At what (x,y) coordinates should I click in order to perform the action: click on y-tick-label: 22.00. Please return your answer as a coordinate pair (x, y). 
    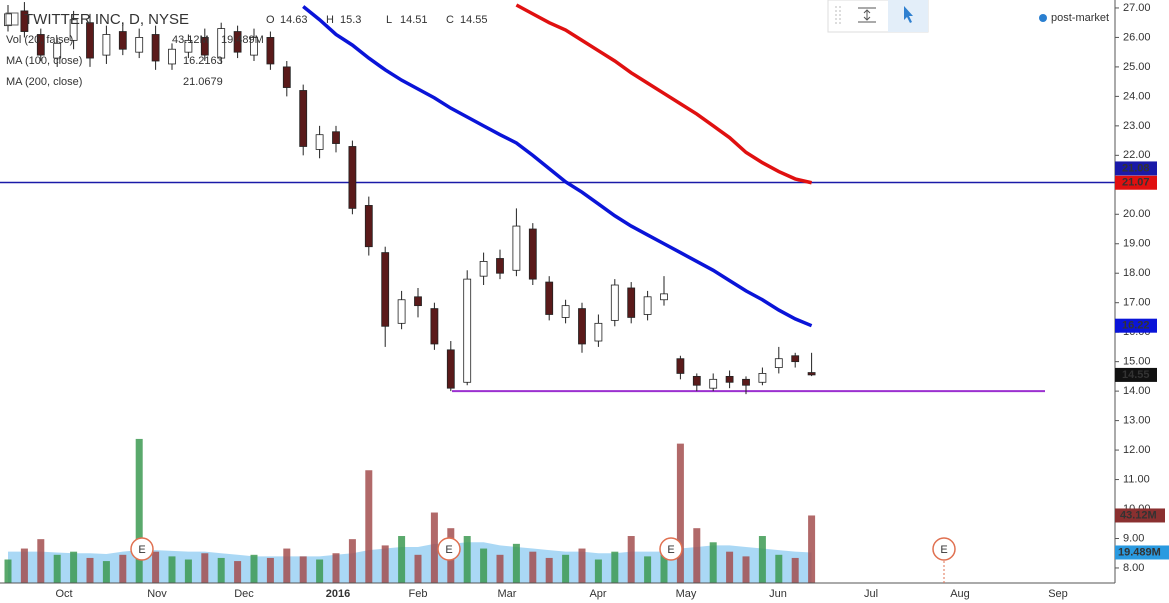
    Looking at the image, I should click on (1137, 155).